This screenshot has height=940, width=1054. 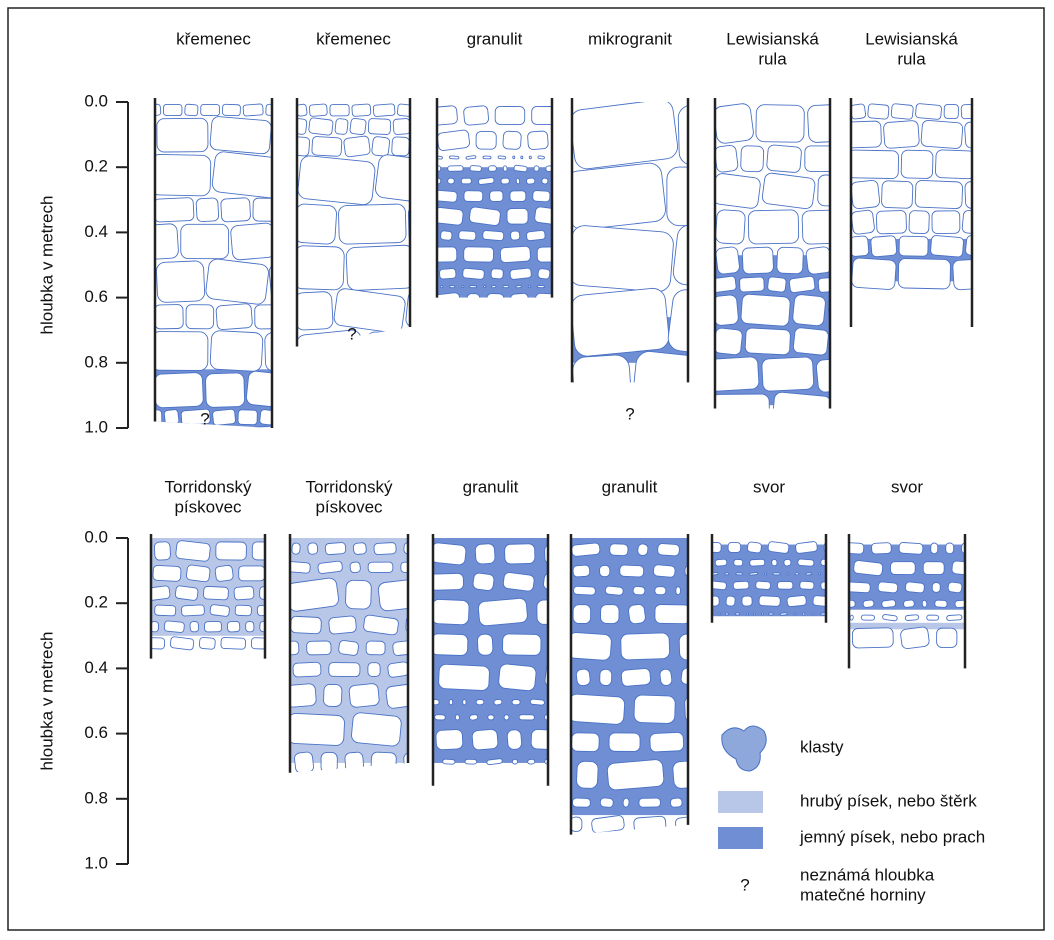 What do you see at coordinates (96, 536) in the screenshot?
I see `tick-label: 0.0` at bounding box center [96, 536].